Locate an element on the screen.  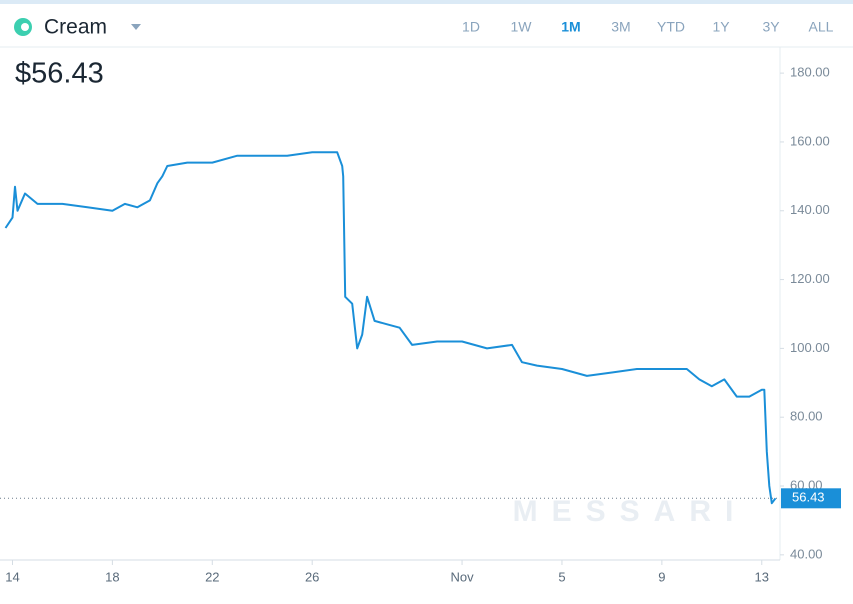
x-tick-label: 26 is located at coordinates (312, 576).